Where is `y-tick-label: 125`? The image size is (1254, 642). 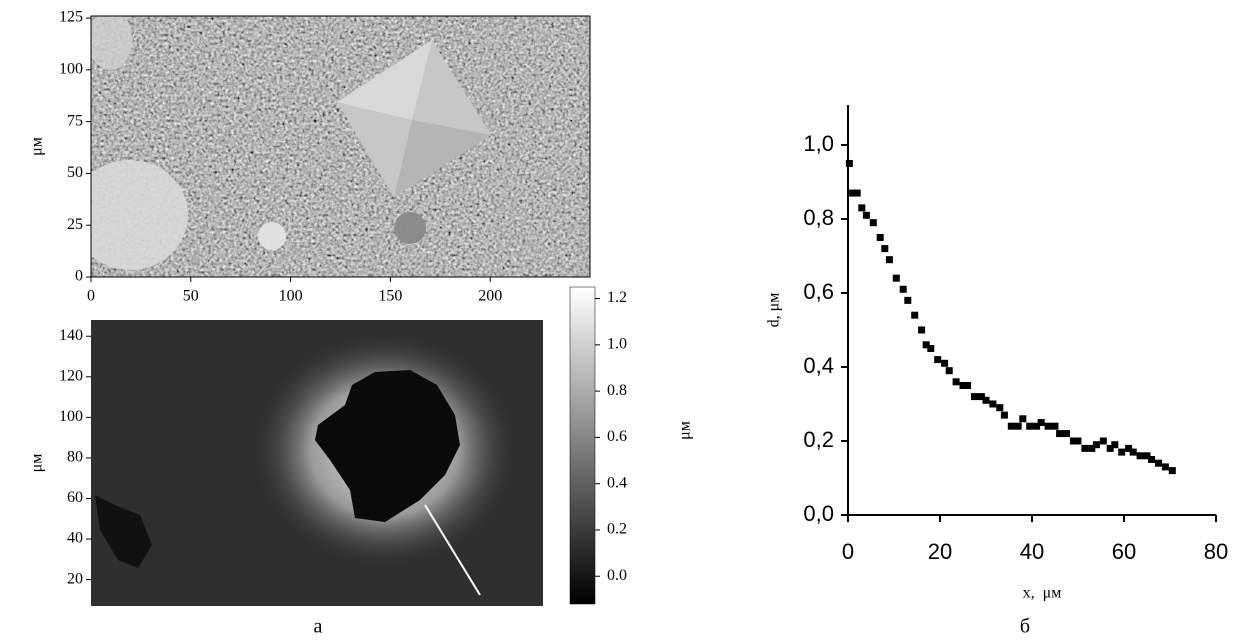
y-tick-label: 125 is located at coordinates (71, 17).